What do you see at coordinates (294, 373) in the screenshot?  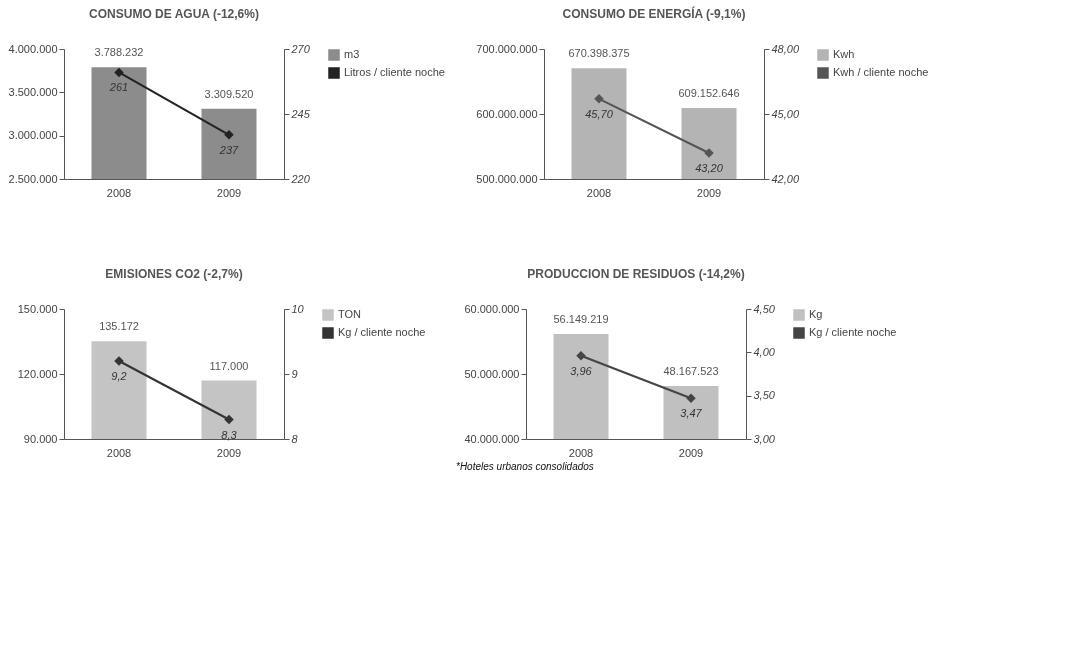 I see `y2-tick-label: 9` at bounding box center [294, 373].